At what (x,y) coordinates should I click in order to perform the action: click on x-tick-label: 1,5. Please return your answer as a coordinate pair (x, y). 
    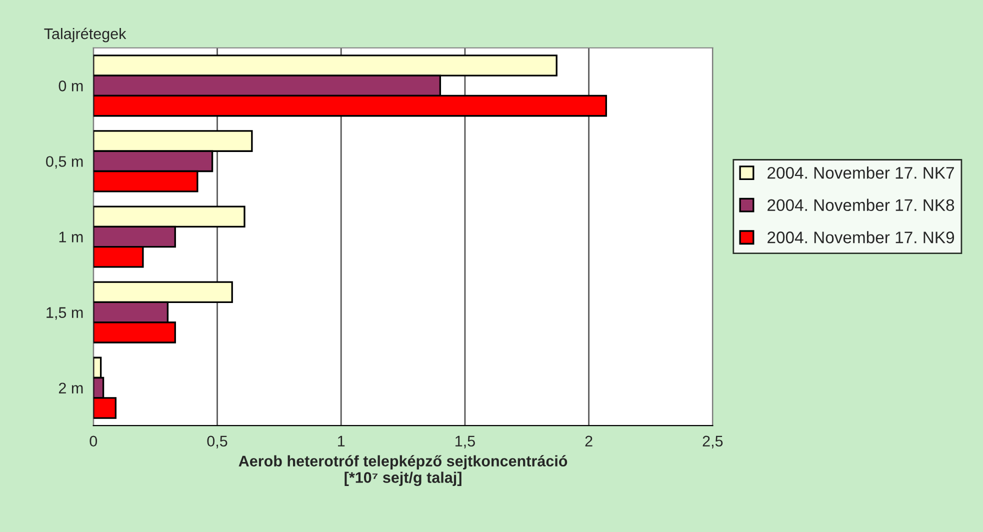
    Looking at the image, I should click on (465, 442).